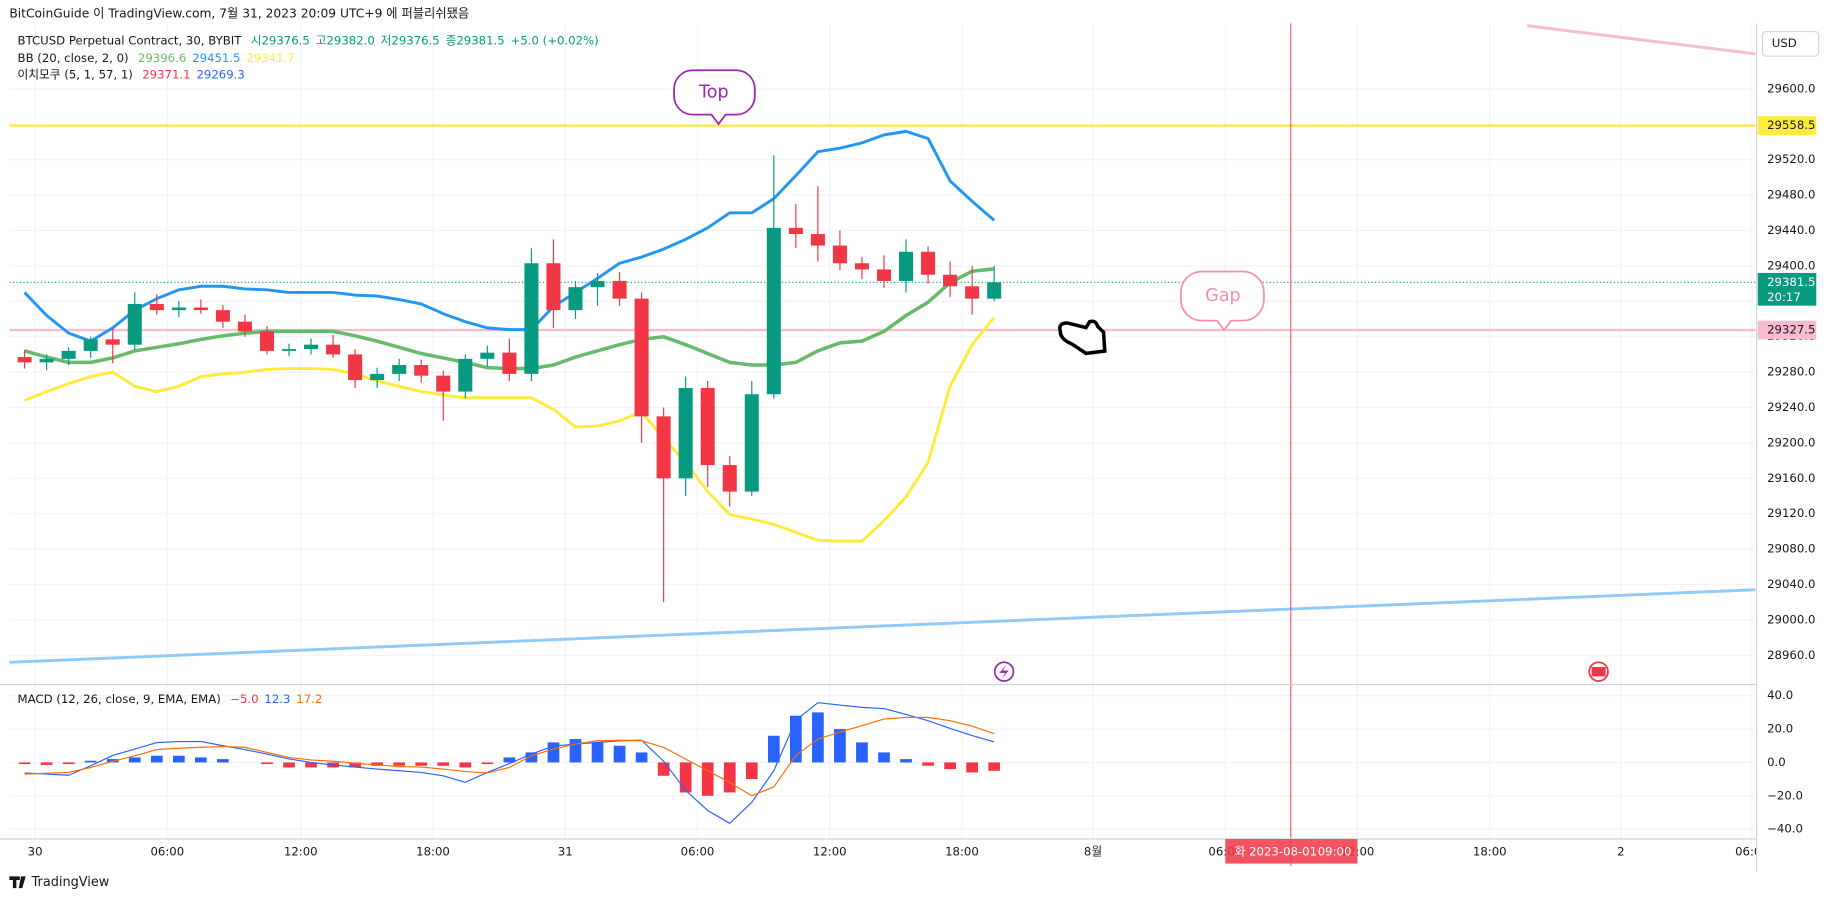 This screenshot has width=1835, height=901. What do you see at coordinates (1791, 549) in the screenshot?
I see `y-tick-label: 29080.0` at bounding box center [1791, 549].